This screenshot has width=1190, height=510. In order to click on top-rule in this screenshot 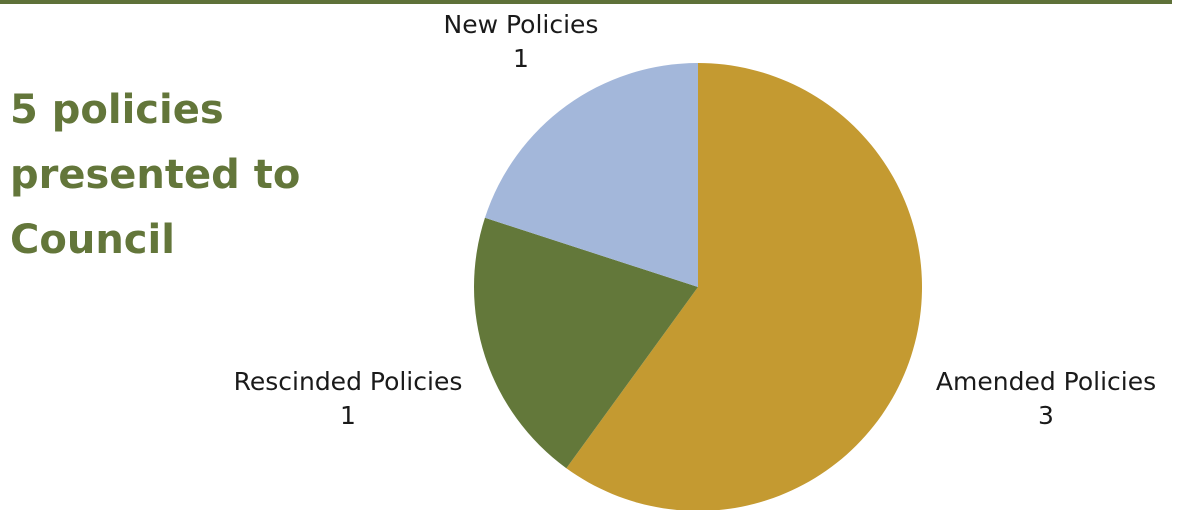, I will do `click(586, 2)`.